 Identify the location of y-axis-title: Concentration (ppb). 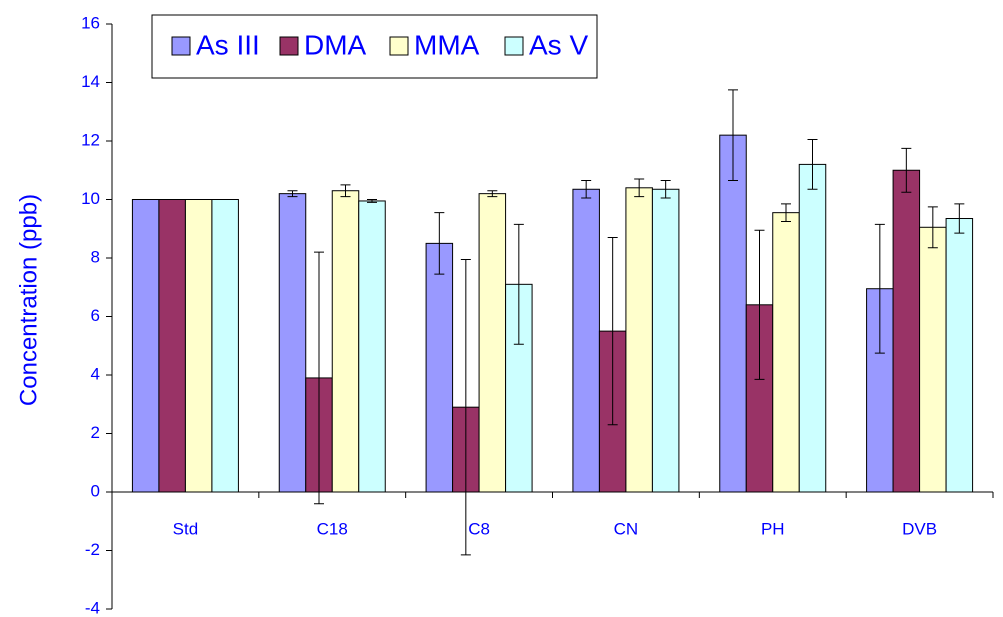
(28, 300).